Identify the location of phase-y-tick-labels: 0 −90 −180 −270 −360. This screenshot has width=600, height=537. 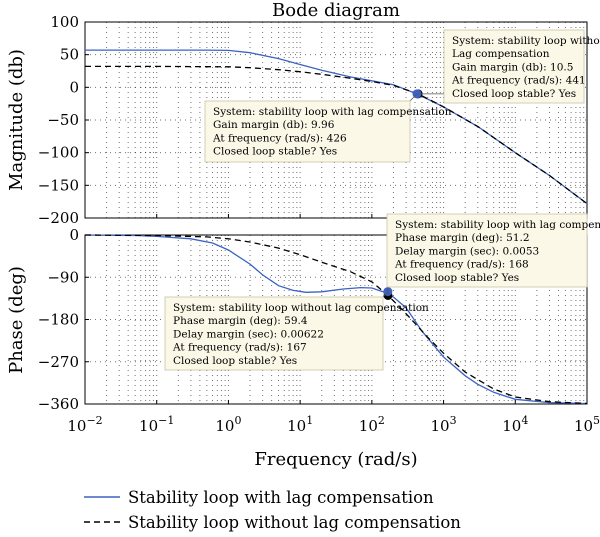
(63, 319).